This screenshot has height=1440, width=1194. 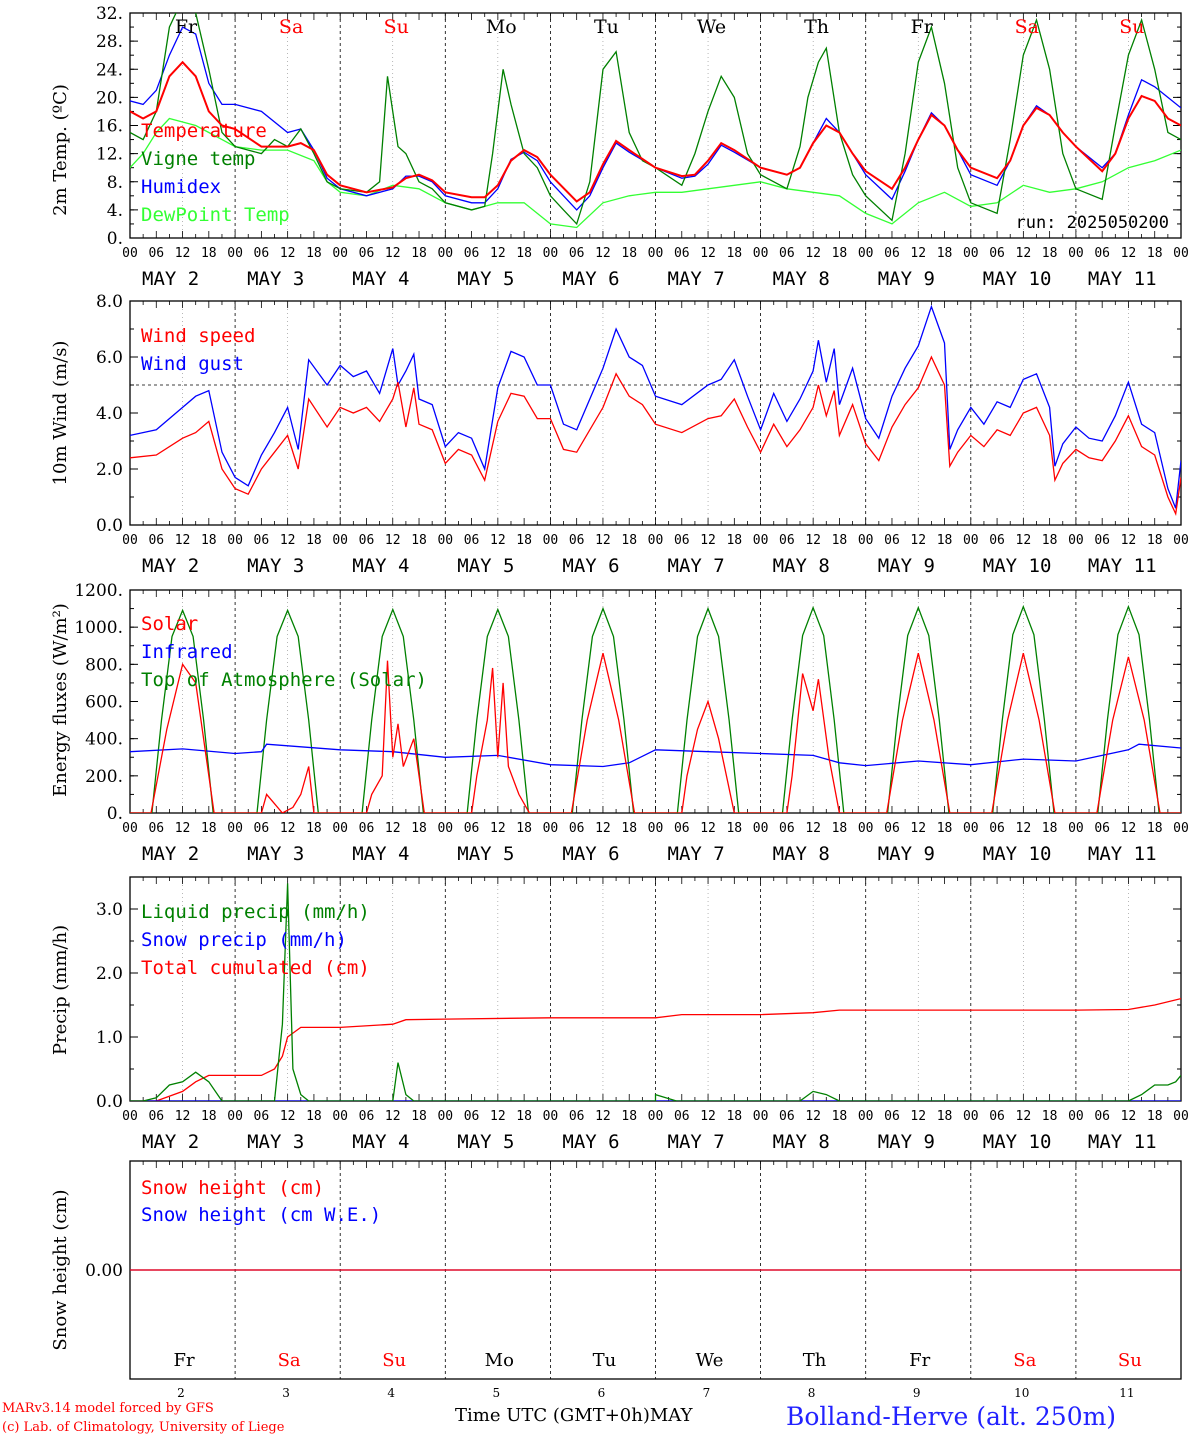 What do you see at coordinates (60, 1269) in the screenshot?
I see `y-axis-label: Snow height (cm)` at bounding box center [60, 1269].